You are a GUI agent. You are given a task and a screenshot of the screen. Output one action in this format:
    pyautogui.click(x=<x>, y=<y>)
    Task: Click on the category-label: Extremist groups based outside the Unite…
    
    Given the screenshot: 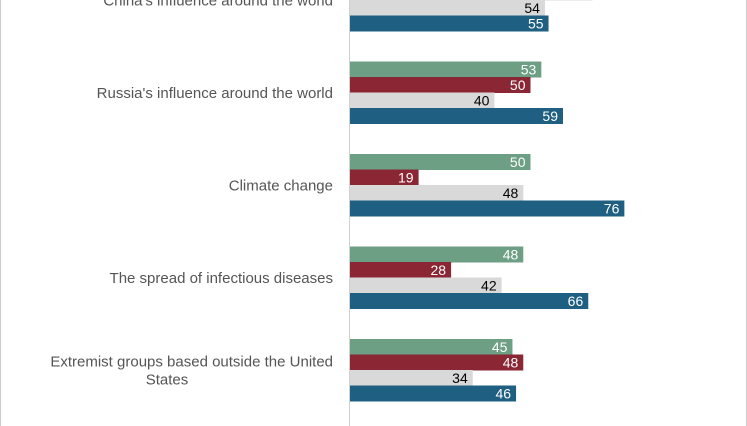 What is the action you would take?
    pyautogui.click(x=191, y=361)
    